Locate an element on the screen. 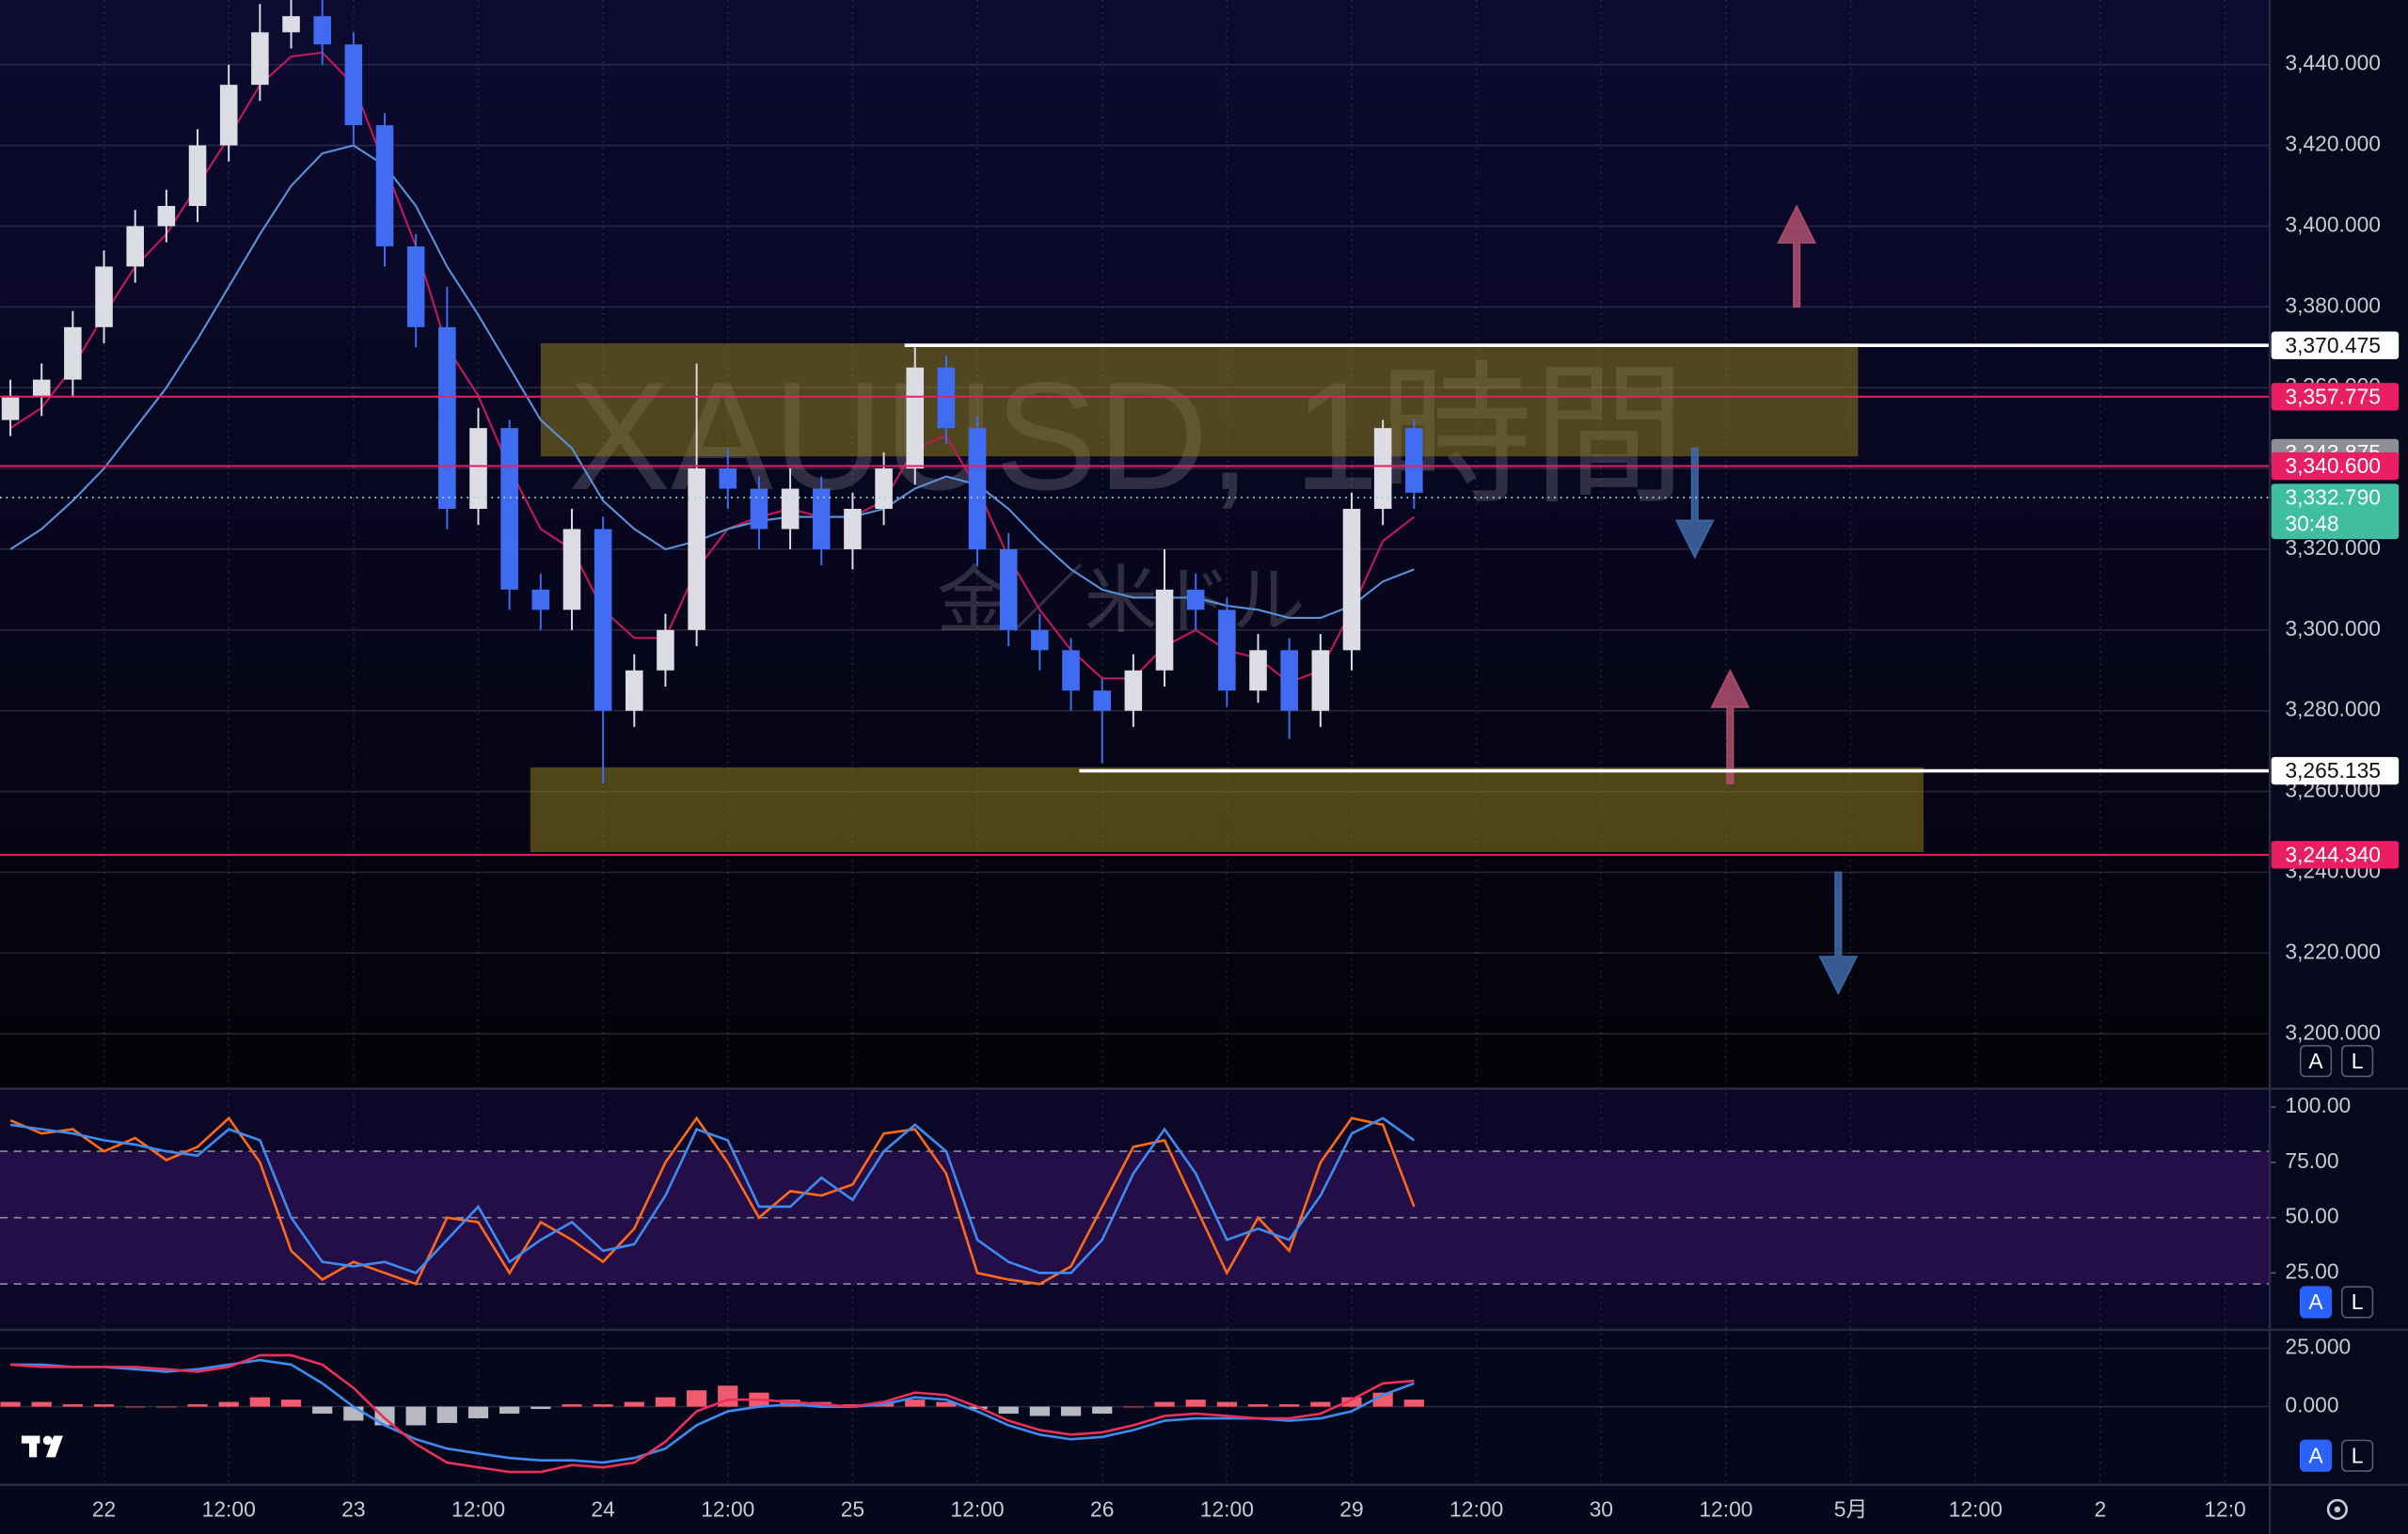 The width and height of the screenshot is (2408, 1534). x-tick-label: 22 is located at coordinates (104, 1509).